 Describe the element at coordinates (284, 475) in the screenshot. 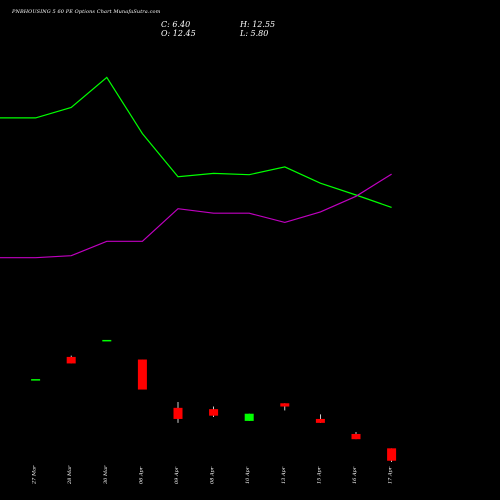

I see `x-tick-label: 13 Apr` at that location.